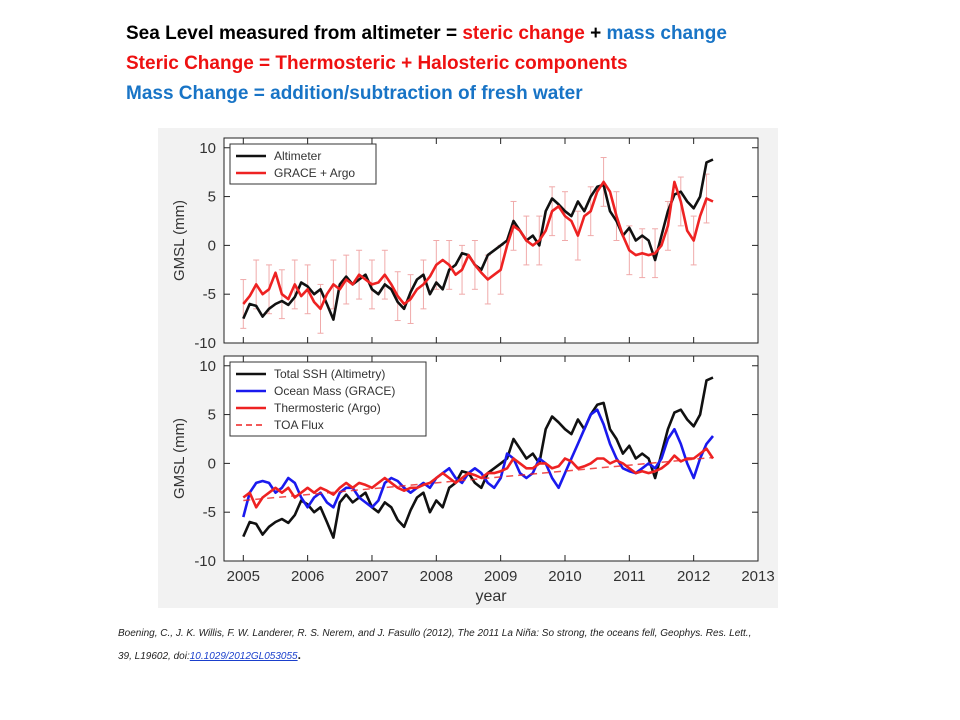 This screenshot has width=960, height=720. I want to click on series-line-toa-flux, so click(478, 479).